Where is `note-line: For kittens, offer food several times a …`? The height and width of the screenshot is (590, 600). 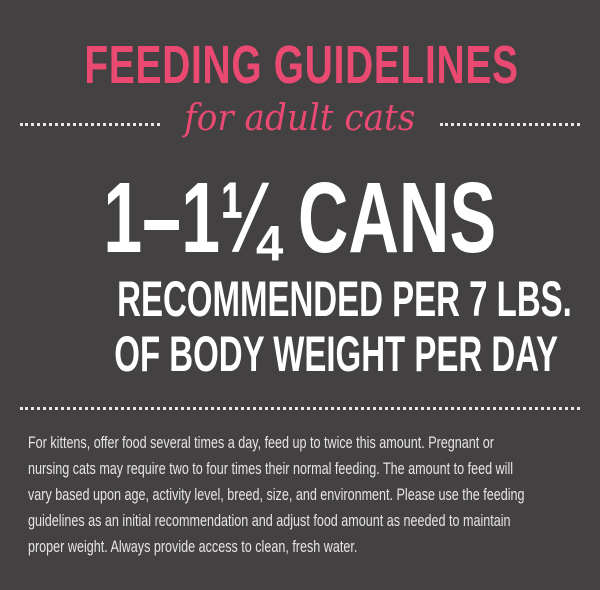 note-line: For kittens, offer food several times a … is located at coordinates (261, 442).